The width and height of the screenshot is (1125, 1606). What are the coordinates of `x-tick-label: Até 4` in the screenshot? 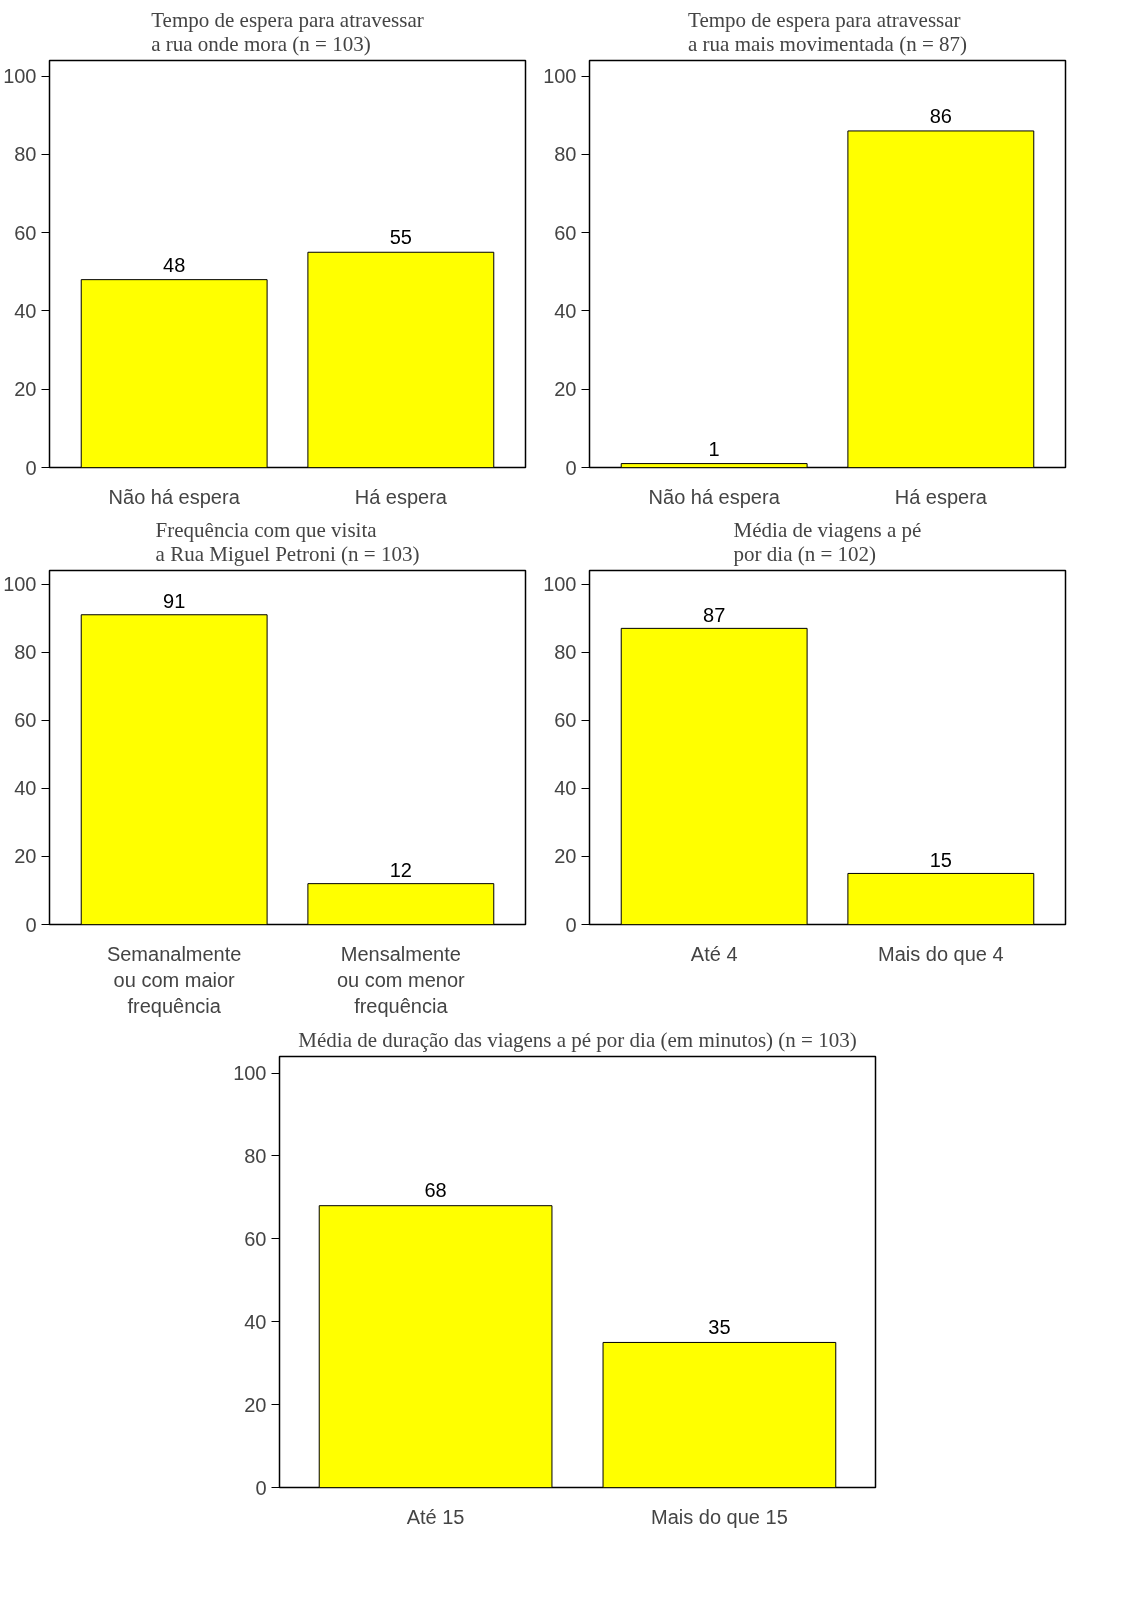 It's located at (714, 953).